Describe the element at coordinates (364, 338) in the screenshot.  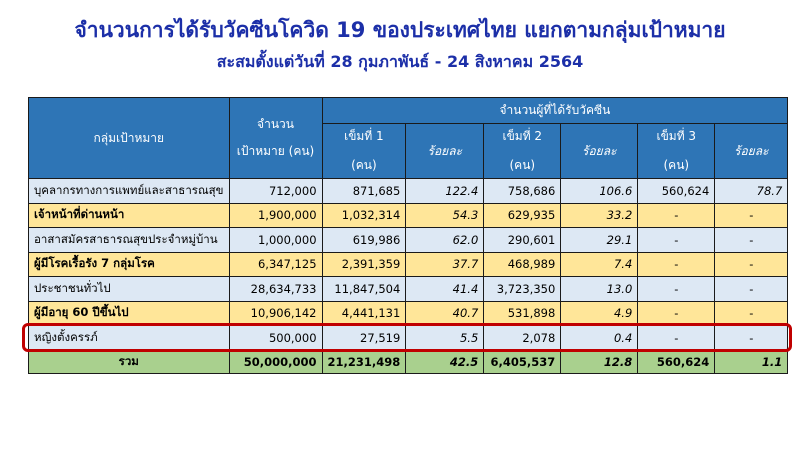
I see `cell-d1: 27,519` at that location.